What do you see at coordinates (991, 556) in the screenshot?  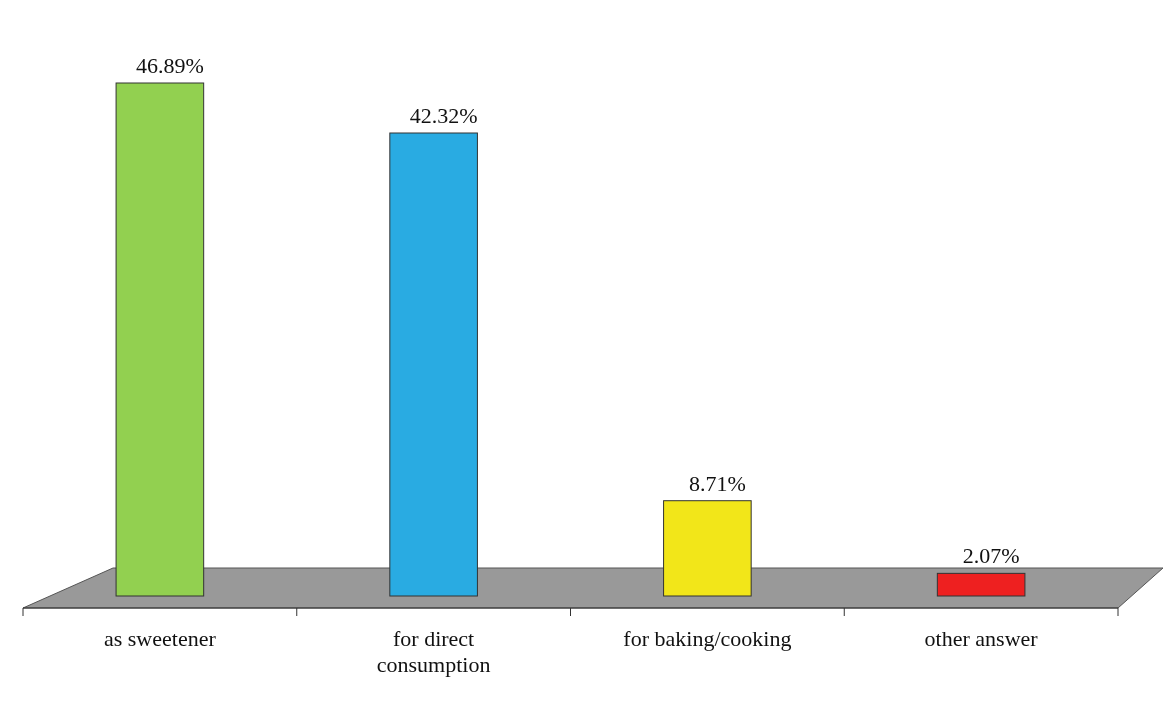 I see `data-label: 2.07%` at bounding box center [991, 556].